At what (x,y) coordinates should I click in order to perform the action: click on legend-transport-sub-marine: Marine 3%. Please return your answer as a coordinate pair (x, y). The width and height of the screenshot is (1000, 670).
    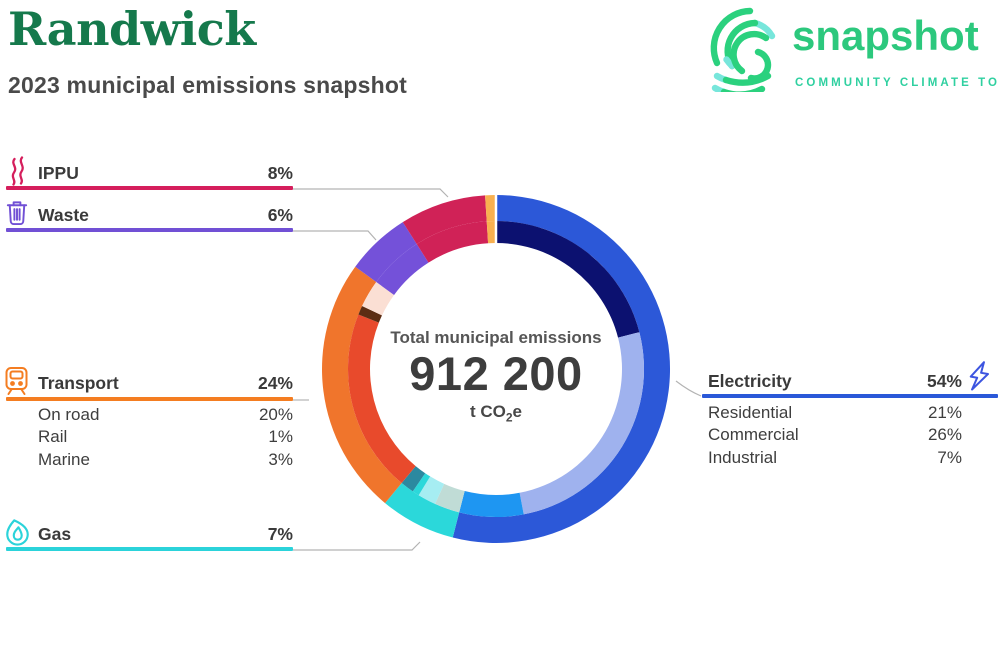
    Looking at the image, I should click on (165, 460).